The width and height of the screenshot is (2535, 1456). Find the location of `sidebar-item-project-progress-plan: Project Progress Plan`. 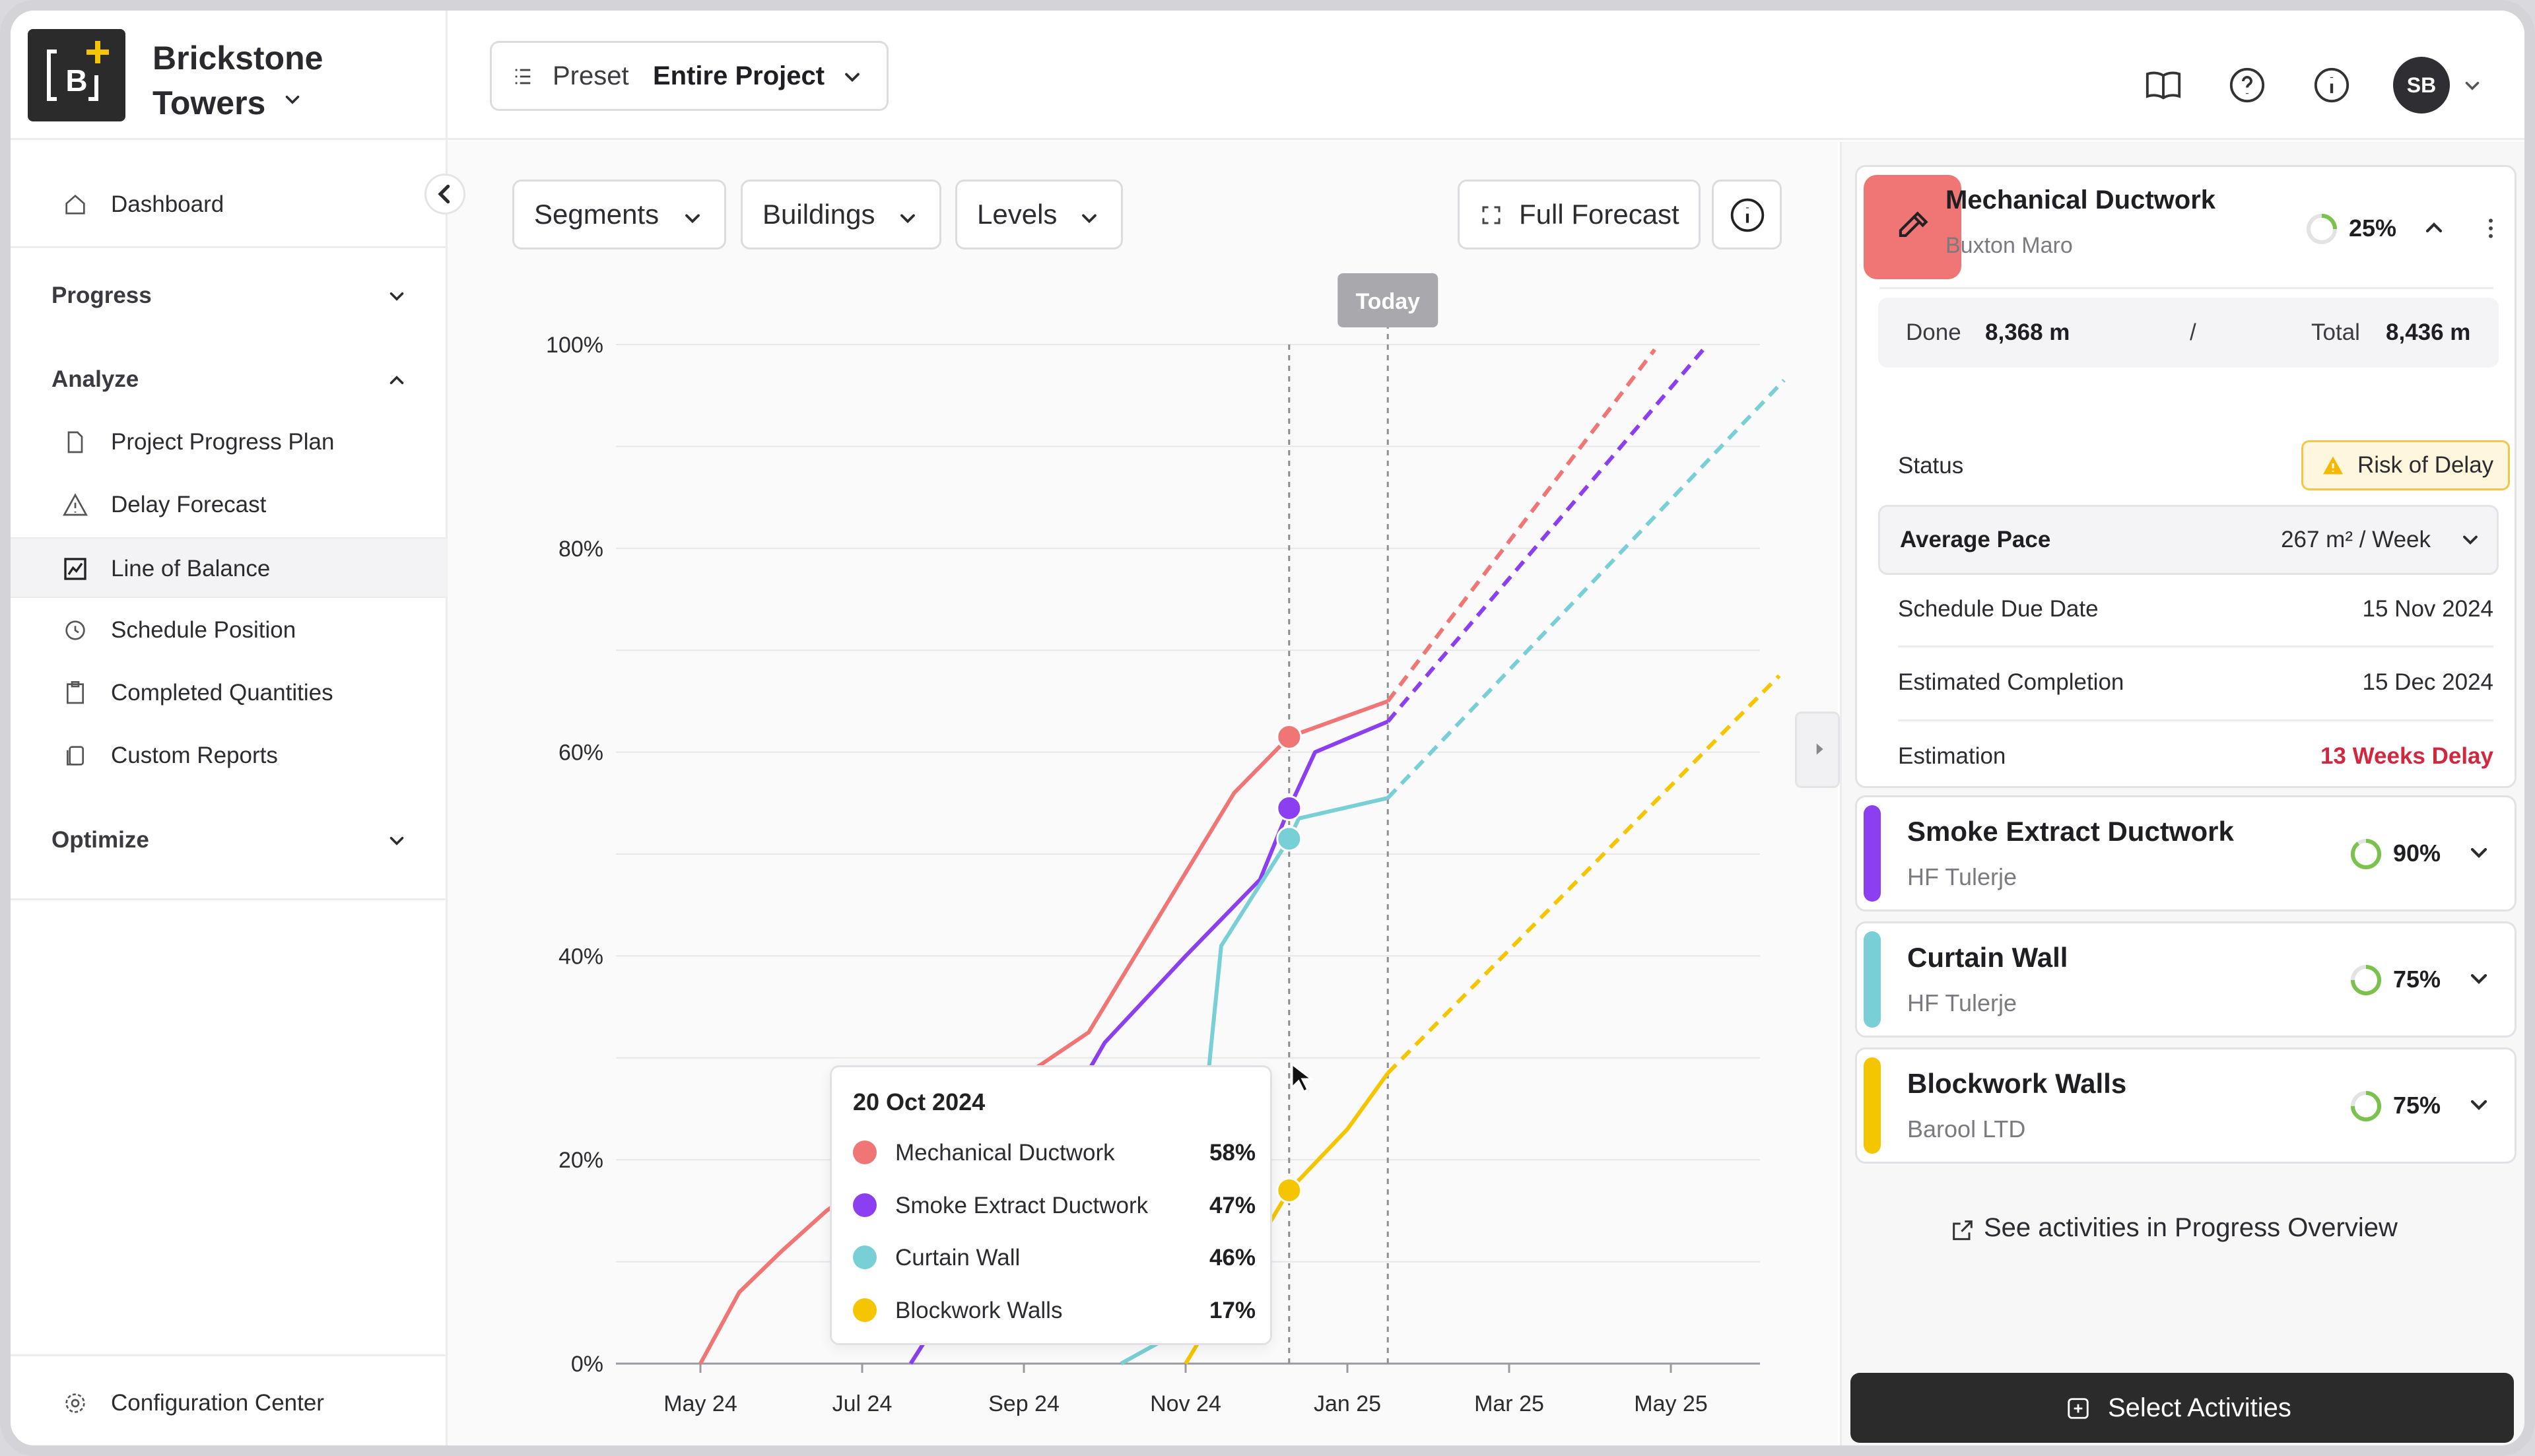

sidebar-item-project-progress-plan: Project Progress Plan is located at coordinates (229, 443).